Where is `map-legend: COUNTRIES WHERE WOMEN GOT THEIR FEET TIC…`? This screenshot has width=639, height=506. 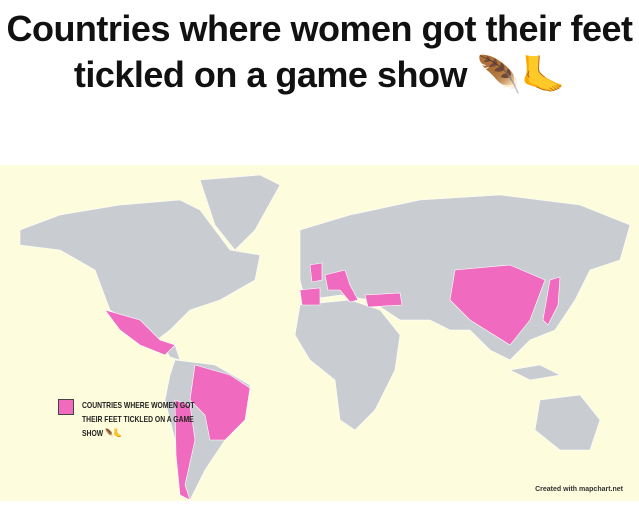
map-legend: COUNTRIES WHERE WOMEN GOT THEIR FEET TIC… is located at coordinates (145, 419).